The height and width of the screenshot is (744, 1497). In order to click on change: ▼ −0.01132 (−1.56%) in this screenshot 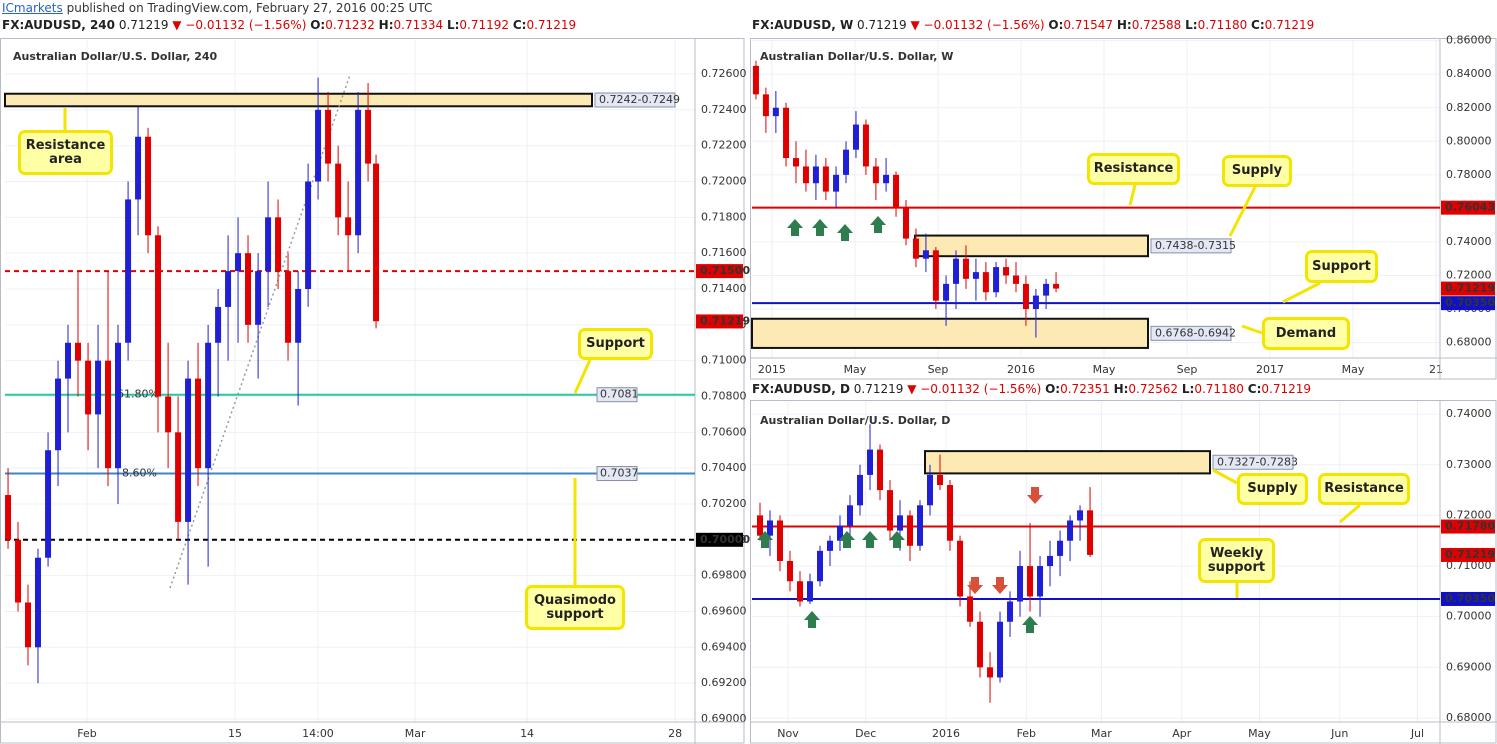, I will do `click(977, 25)`.